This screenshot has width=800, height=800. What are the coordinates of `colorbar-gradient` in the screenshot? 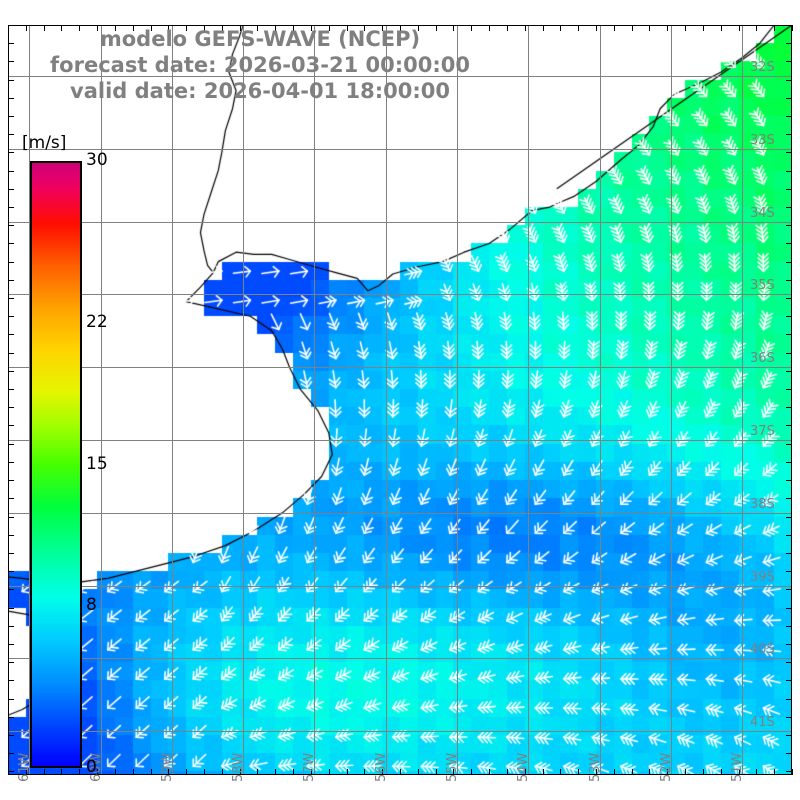 It's located at (56, 464).